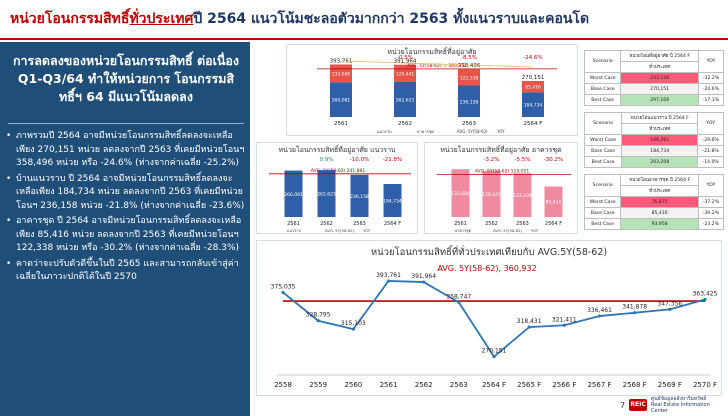  What do you see at coordinates (660, 162) in the screenshot?
I see `case-value: 203,208` at bounding box center [660, 162].